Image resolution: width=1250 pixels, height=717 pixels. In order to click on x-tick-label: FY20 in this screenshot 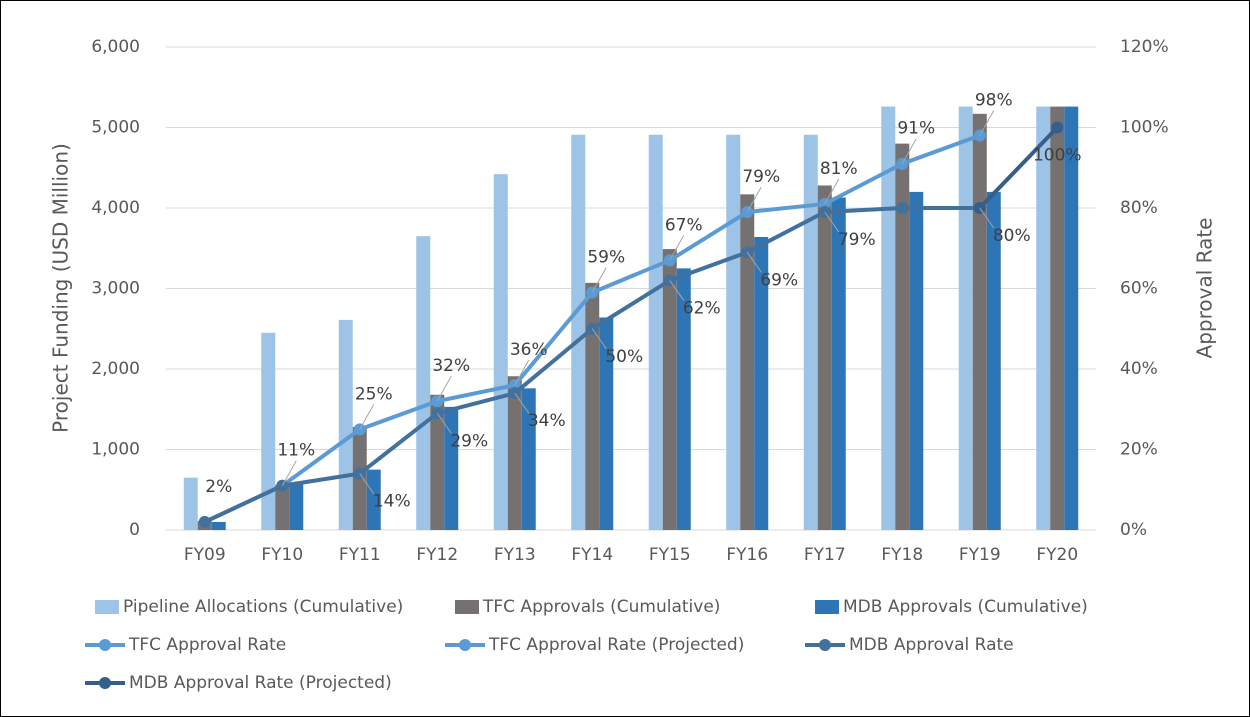, I will do `click(1057, 555)`.